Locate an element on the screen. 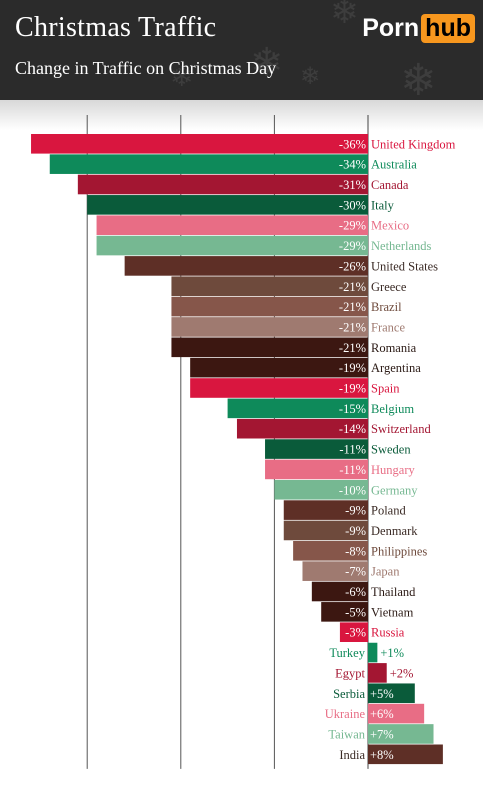 Image resolution: width=483 pixels, height=793 pixels. data-label: -11% is located at coordinates (352, 450).